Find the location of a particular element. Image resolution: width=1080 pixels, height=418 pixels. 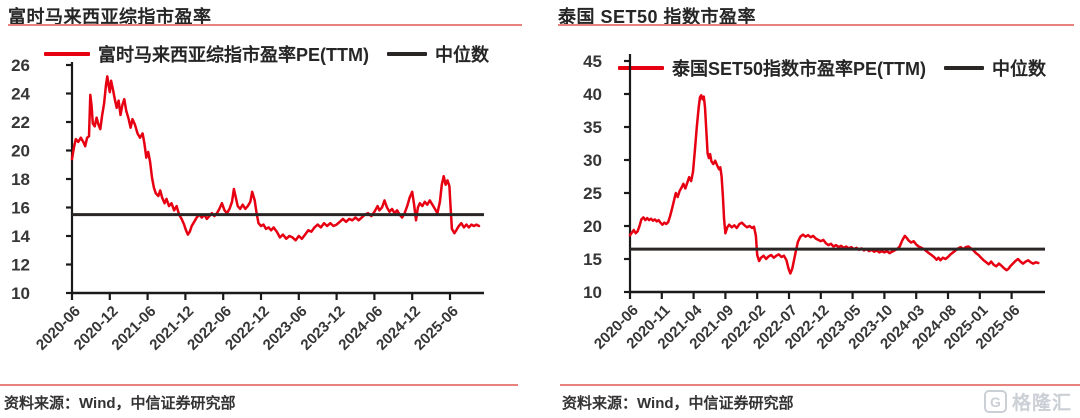

y-axis-label: 12 is located at coordinates (20, 265).